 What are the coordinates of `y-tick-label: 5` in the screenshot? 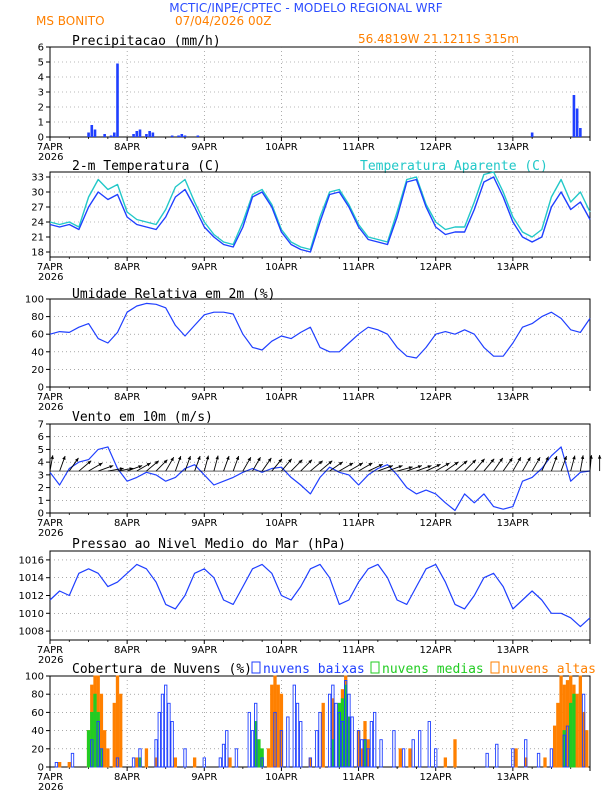 It's located at (41, 450).